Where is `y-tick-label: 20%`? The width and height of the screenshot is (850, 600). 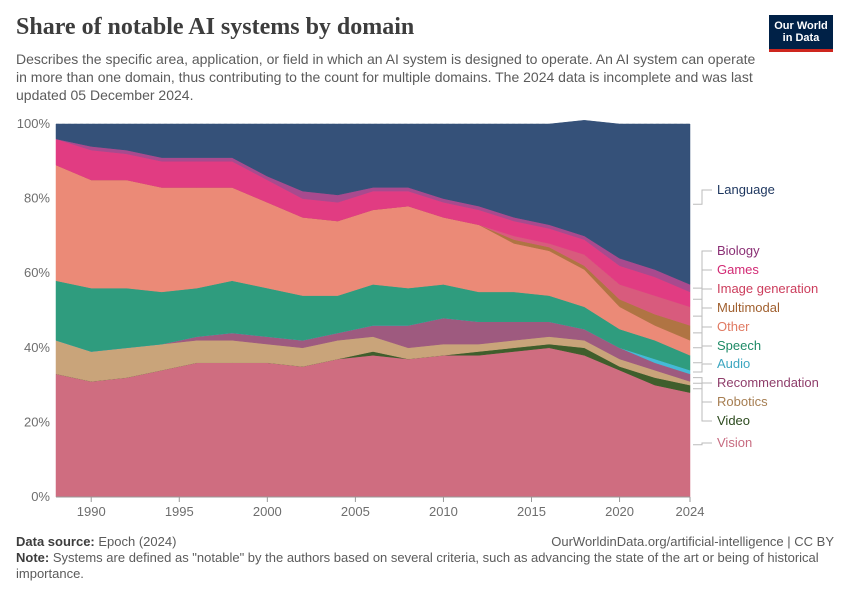
y-tick-label: 20% is located at coordinates (37, 421).